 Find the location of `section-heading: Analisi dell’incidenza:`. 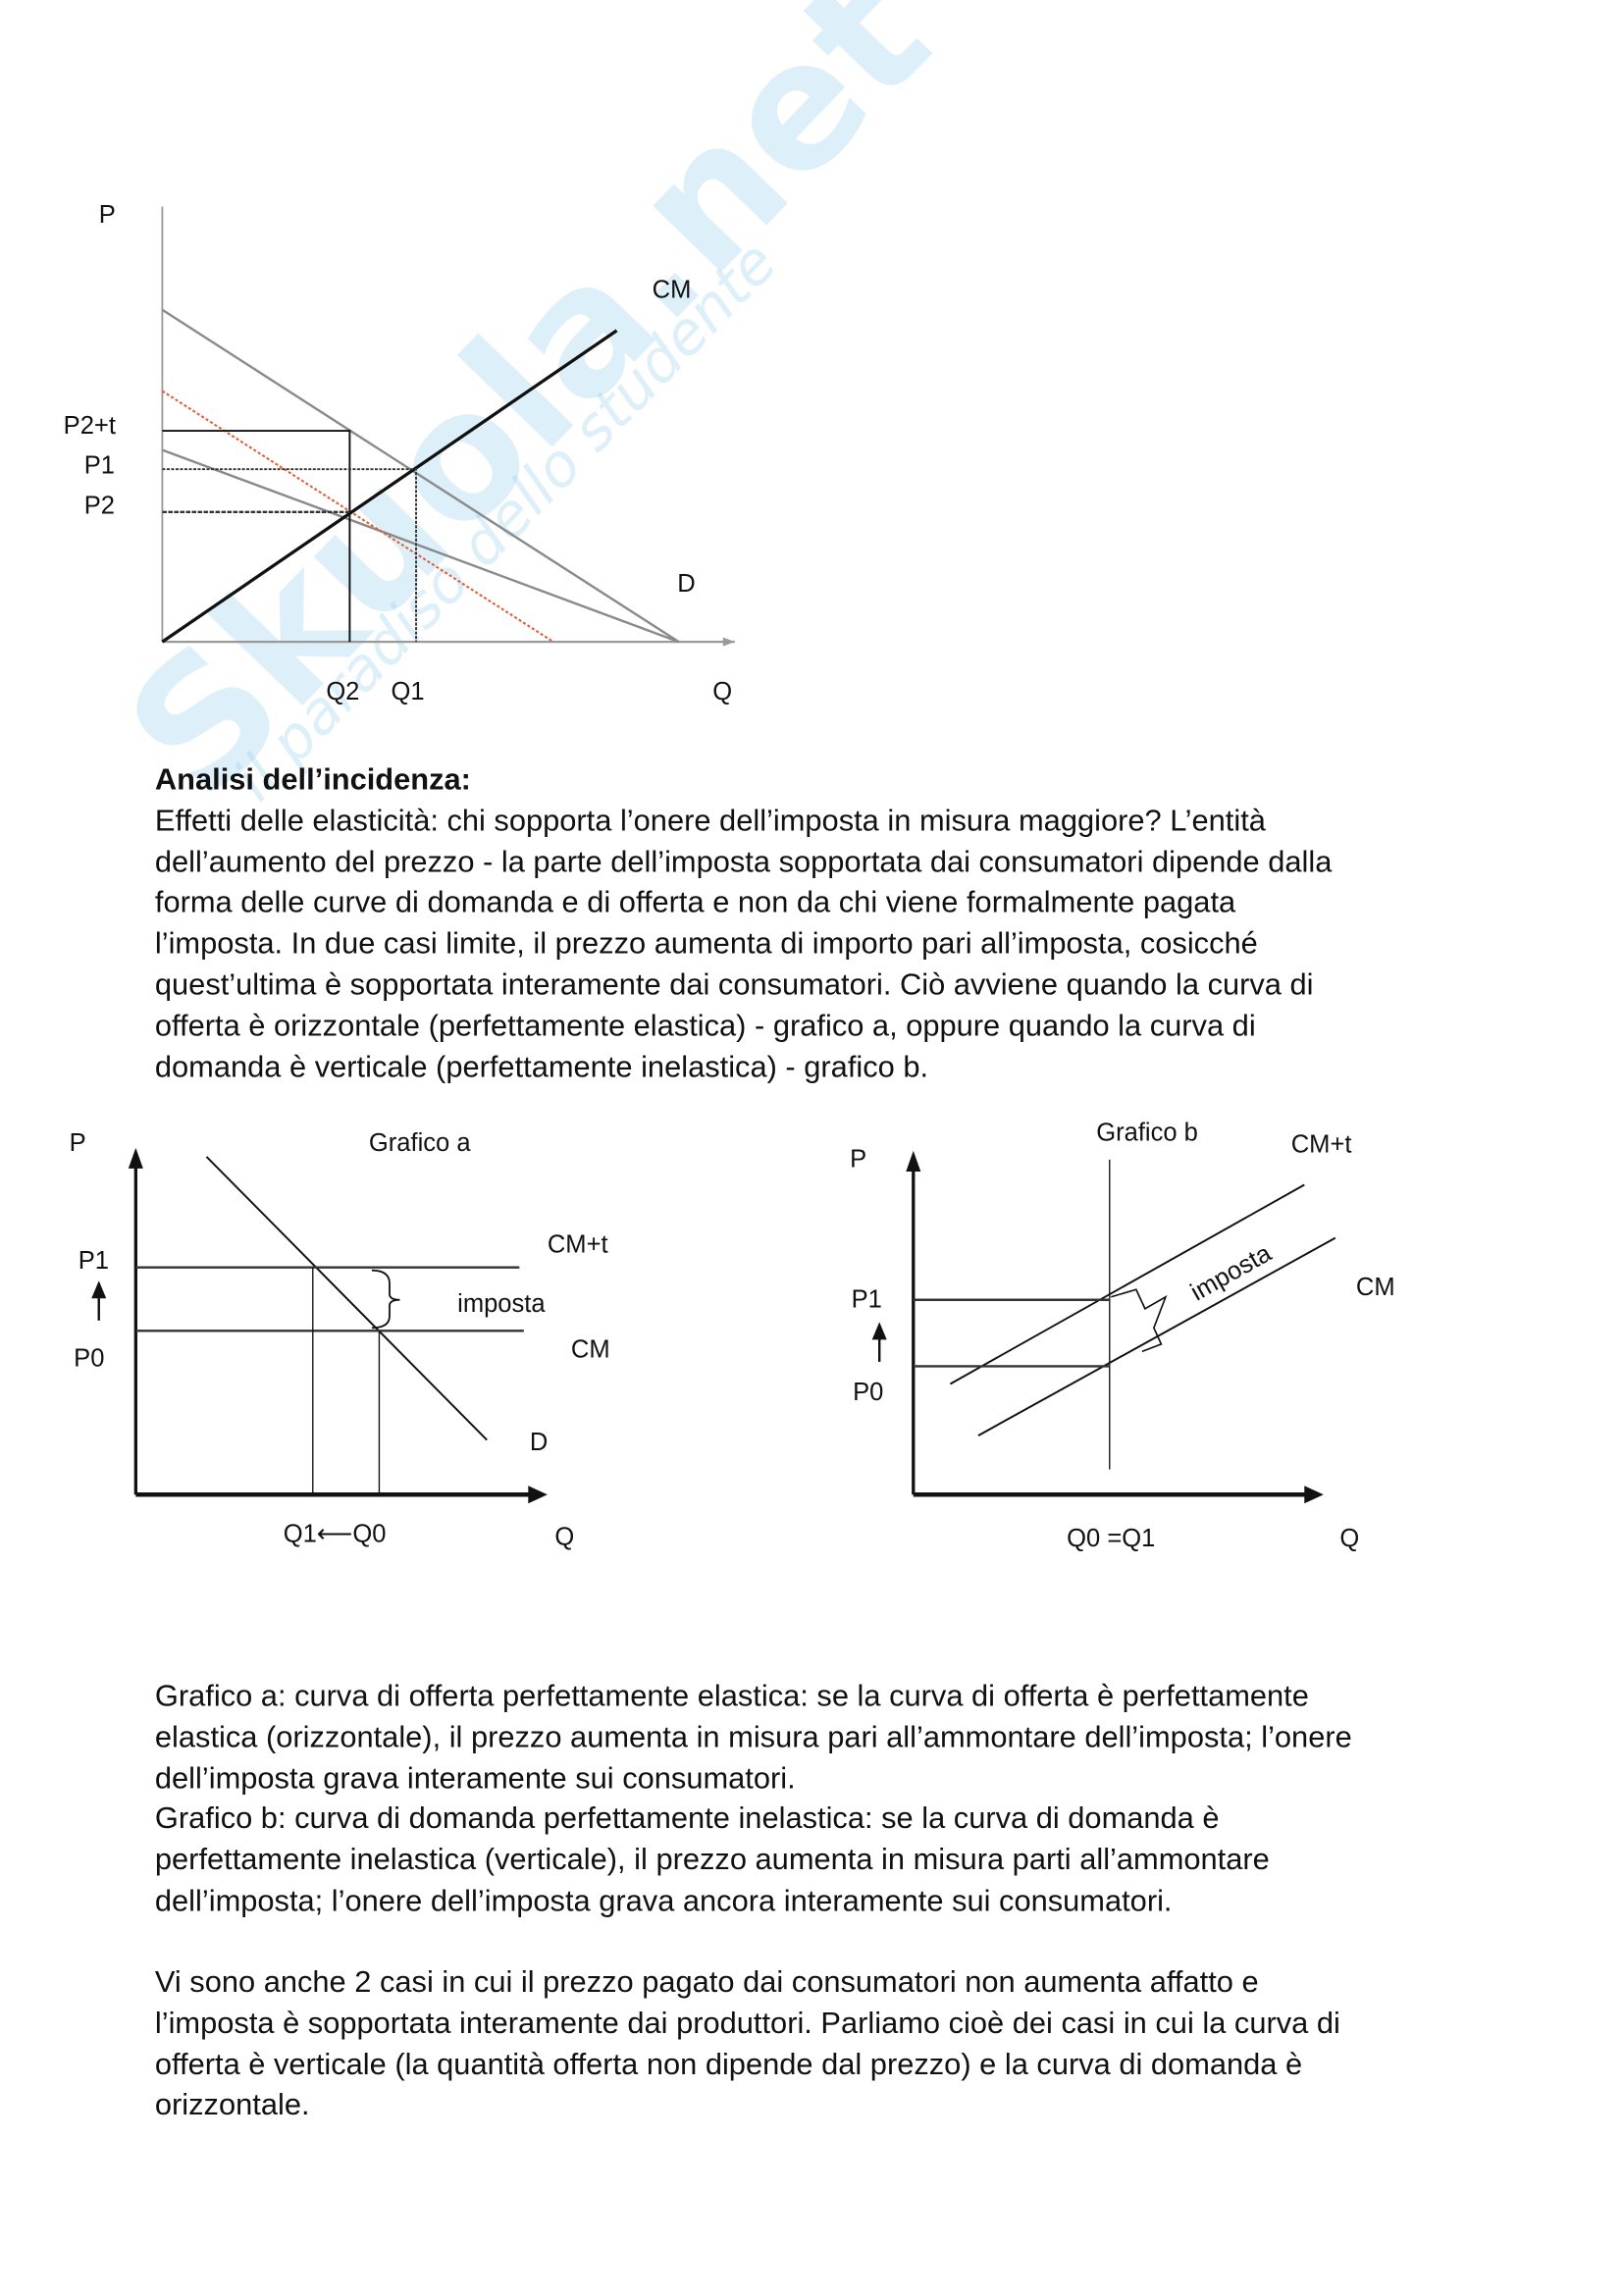

section-heading: Analisi dell’incidenza: is located at coordinates (312, 779).